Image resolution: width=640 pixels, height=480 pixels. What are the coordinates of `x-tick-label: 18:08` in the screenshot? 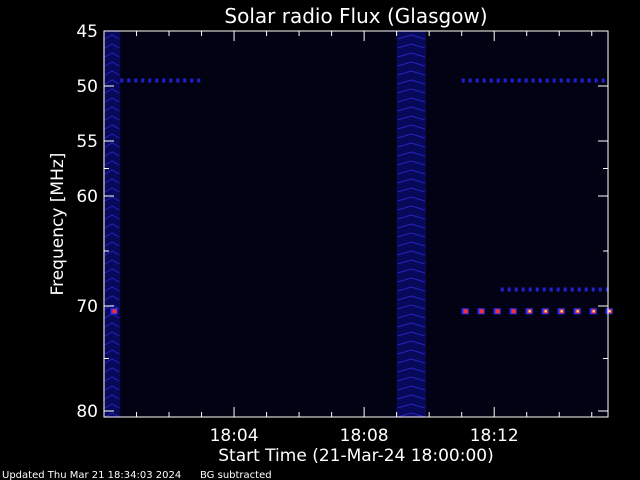 It's located at (364, 436).